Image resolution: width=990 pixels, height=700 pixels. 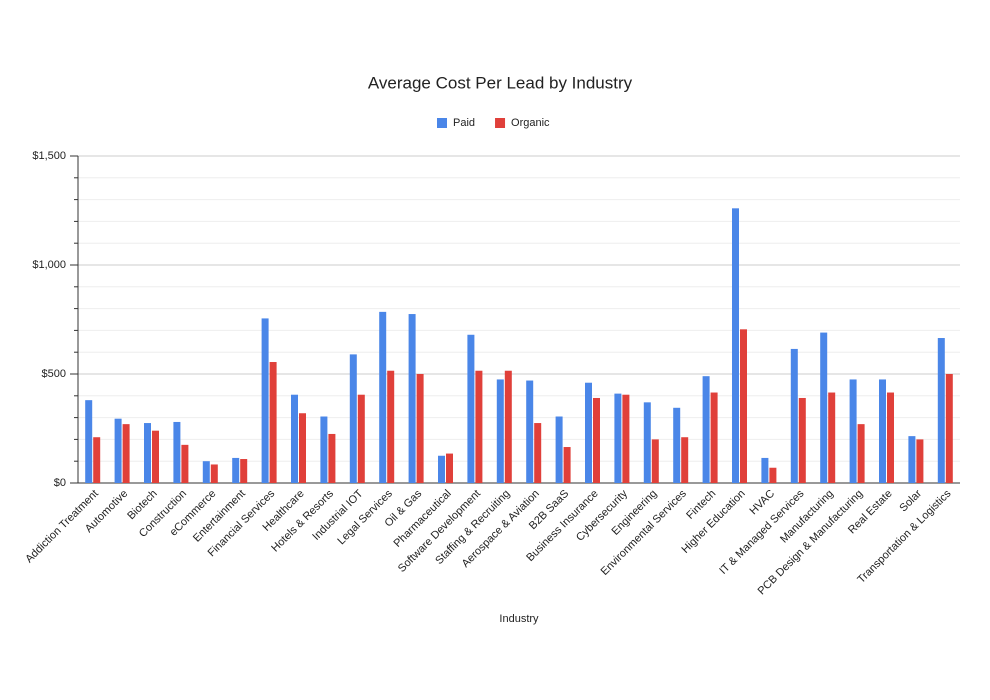 What do you see at coordinates (910, 500) in the screenshot?
I see `x-tick-label: Solar` at bounding box center [910, 500].